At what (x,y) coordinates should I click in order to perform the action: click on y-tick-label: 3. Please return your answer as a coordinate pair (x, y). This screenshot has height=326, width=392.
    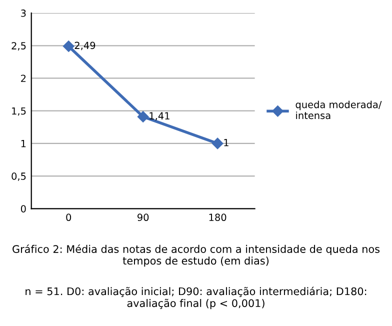
    Looking at the image, I should click on (23, 13).